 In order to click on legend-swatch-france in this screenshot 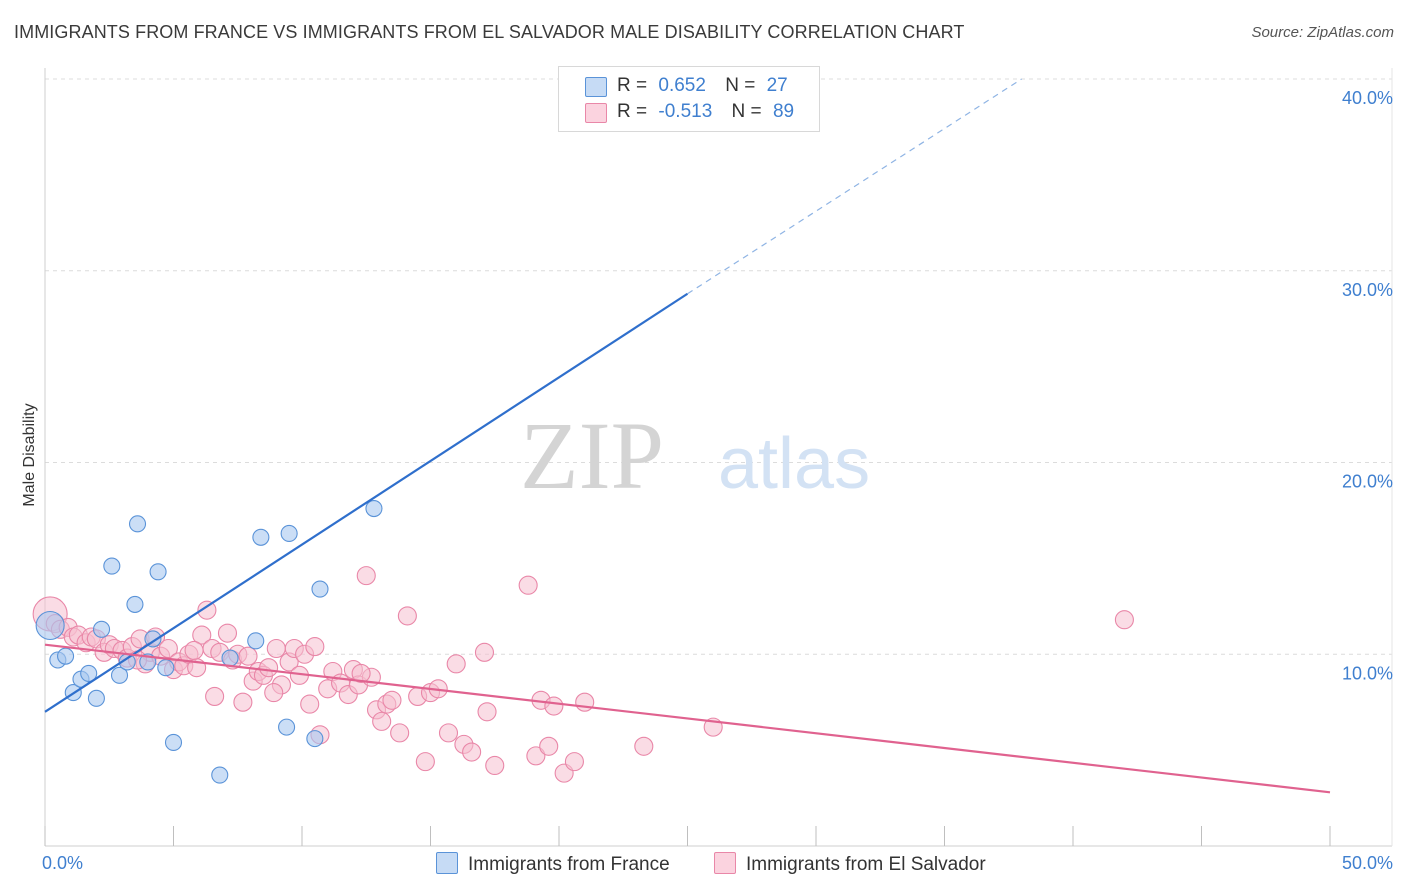, I will do `click(596, 87)`.